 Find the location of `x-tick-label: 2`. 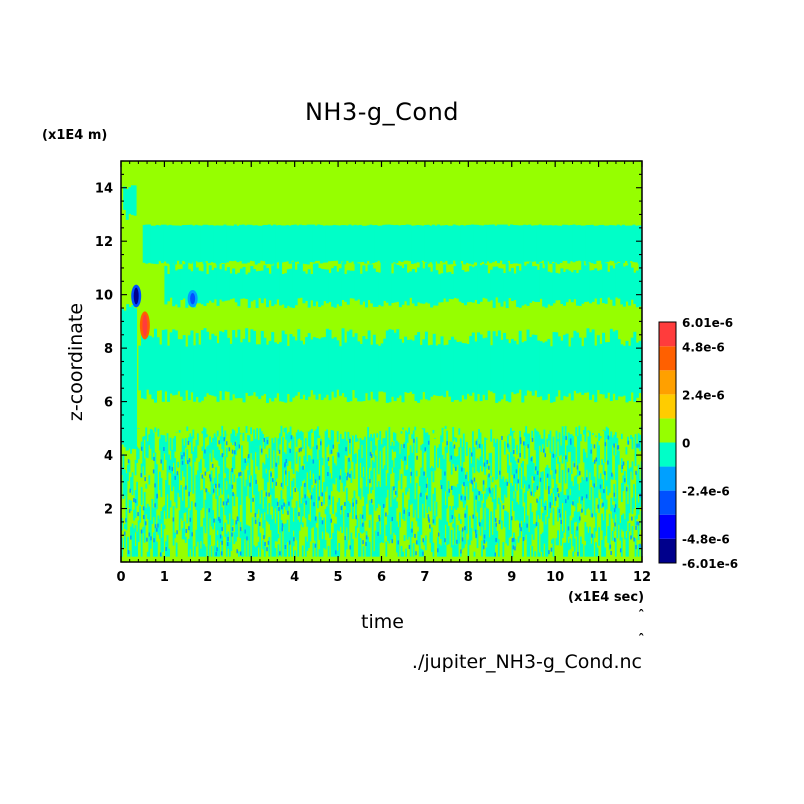

x-tick-label: 2 is located at coordinates (207, 577).